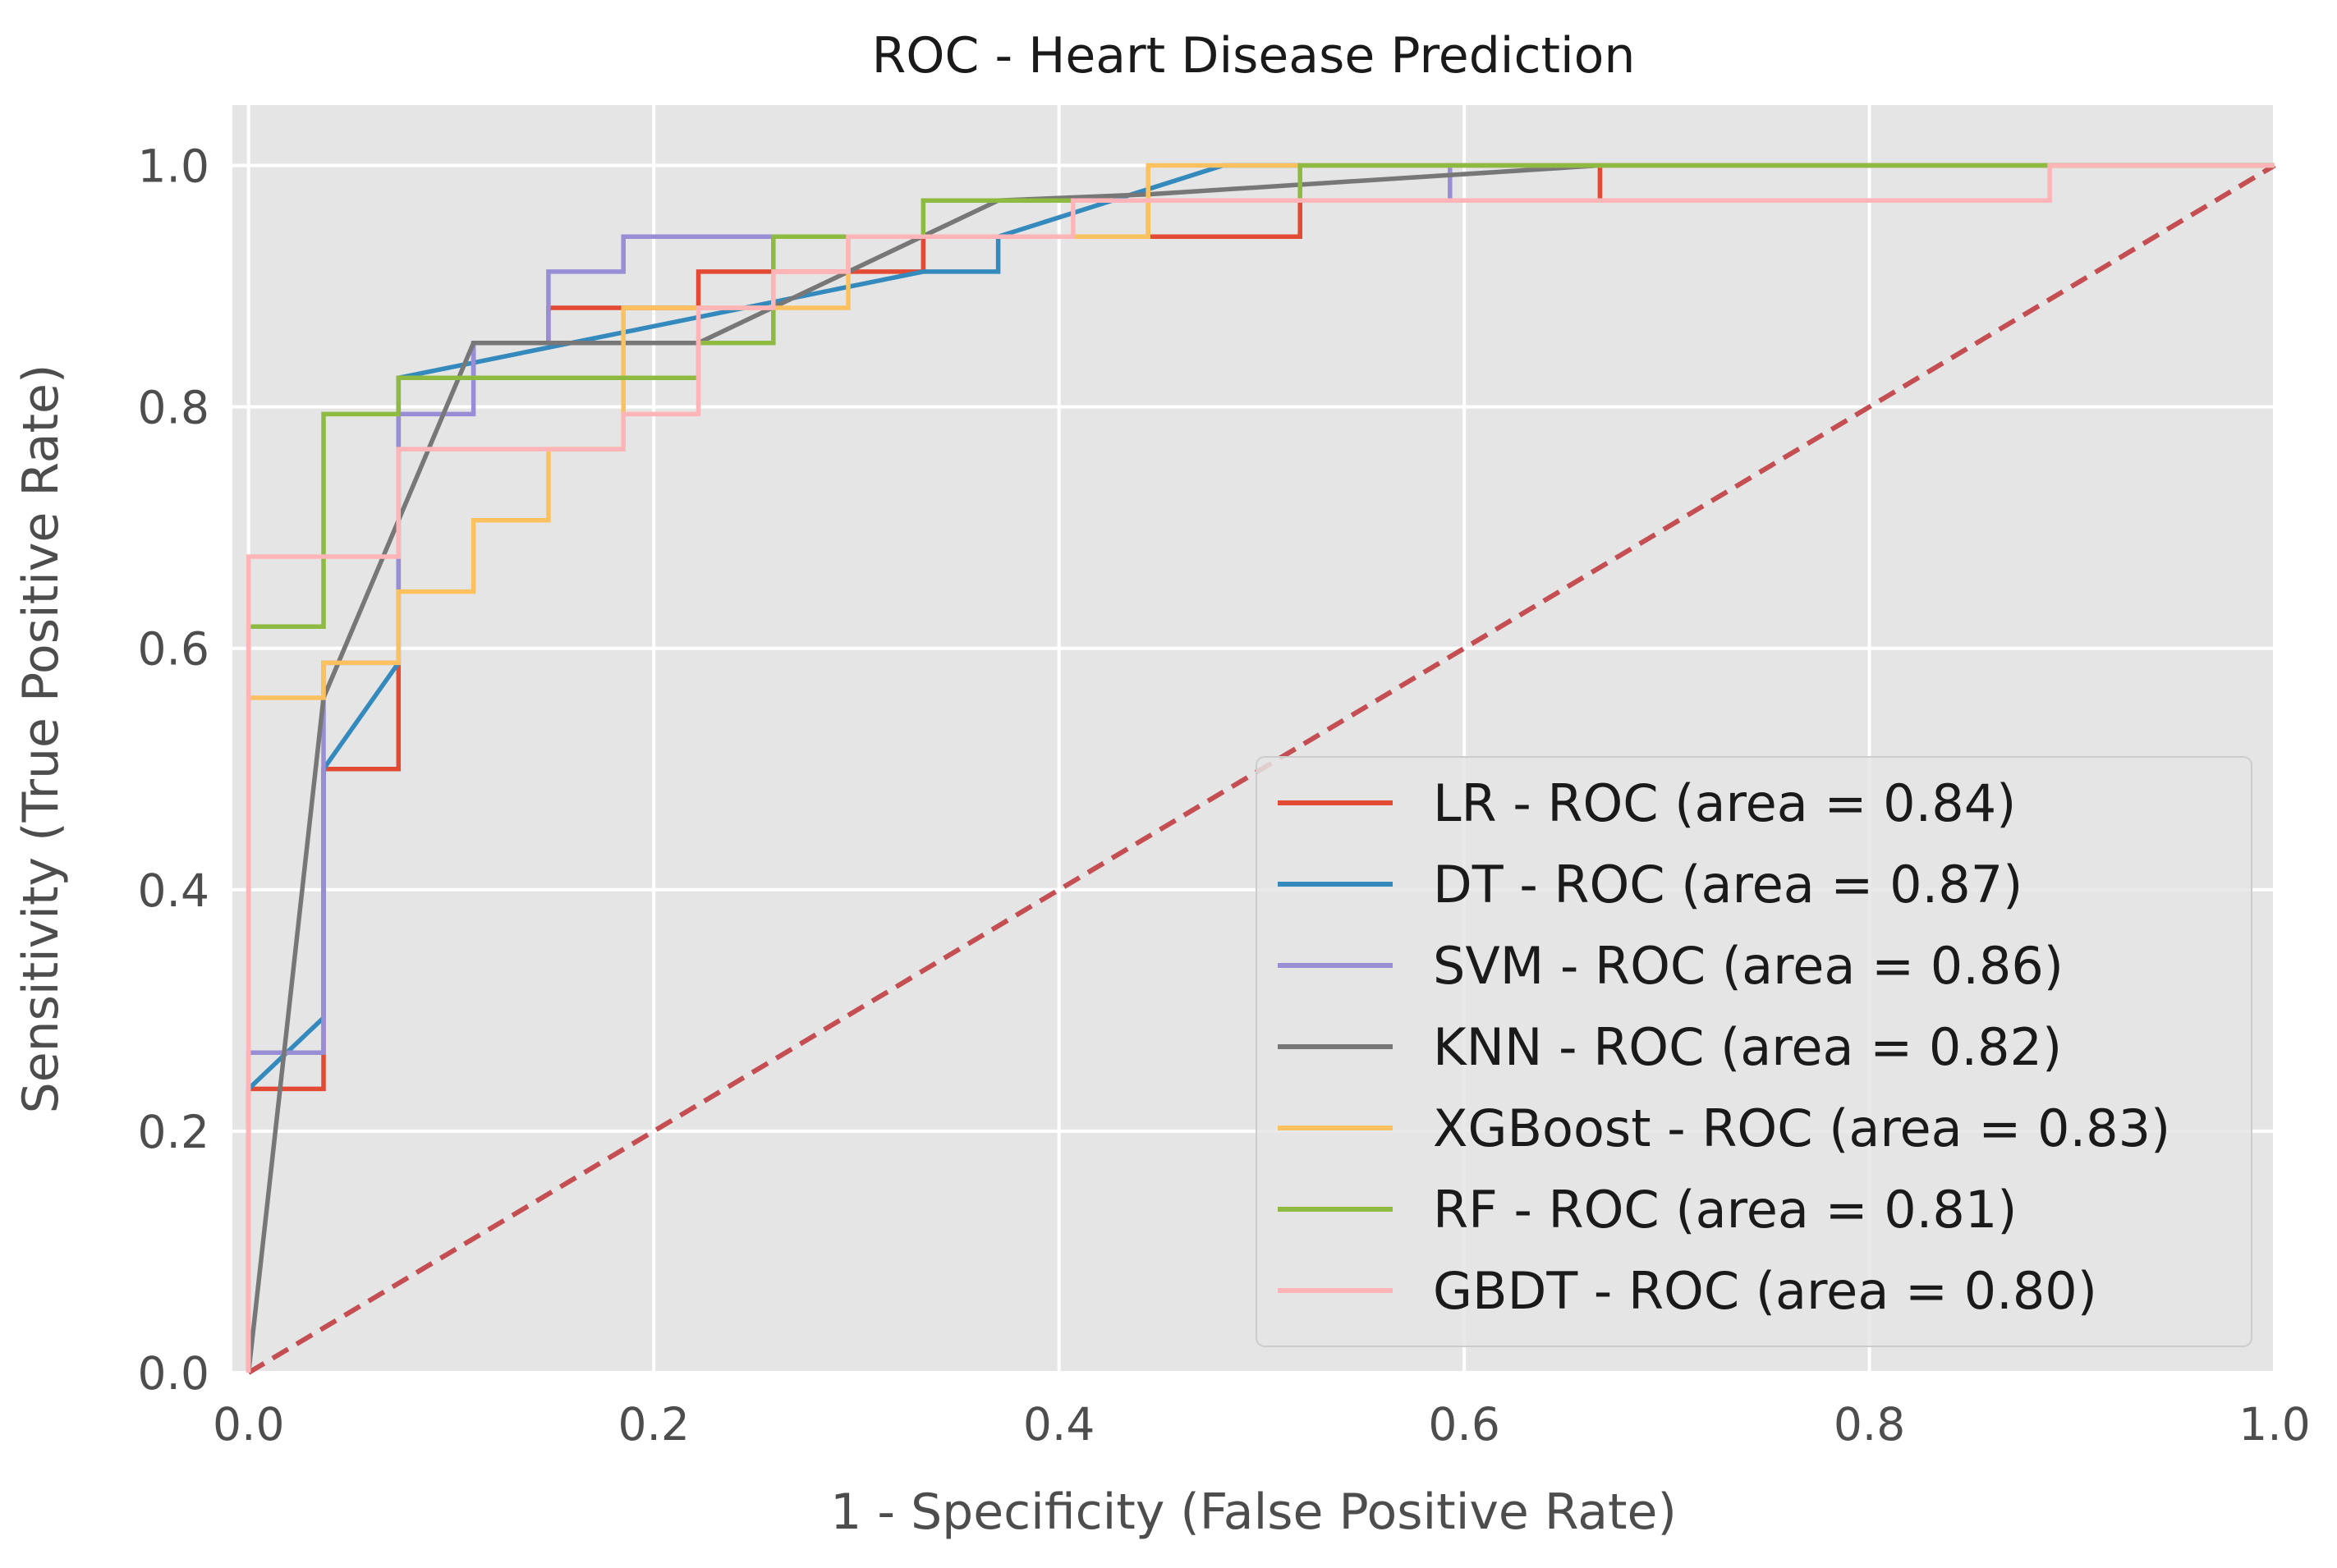 The image size is (2337, 1568). What do you see at coordinates (1725, 1210) in the screenshot?
I see `legend-label: RF - ROC (area = 0.81)` at bounding box center [1725, 1210].